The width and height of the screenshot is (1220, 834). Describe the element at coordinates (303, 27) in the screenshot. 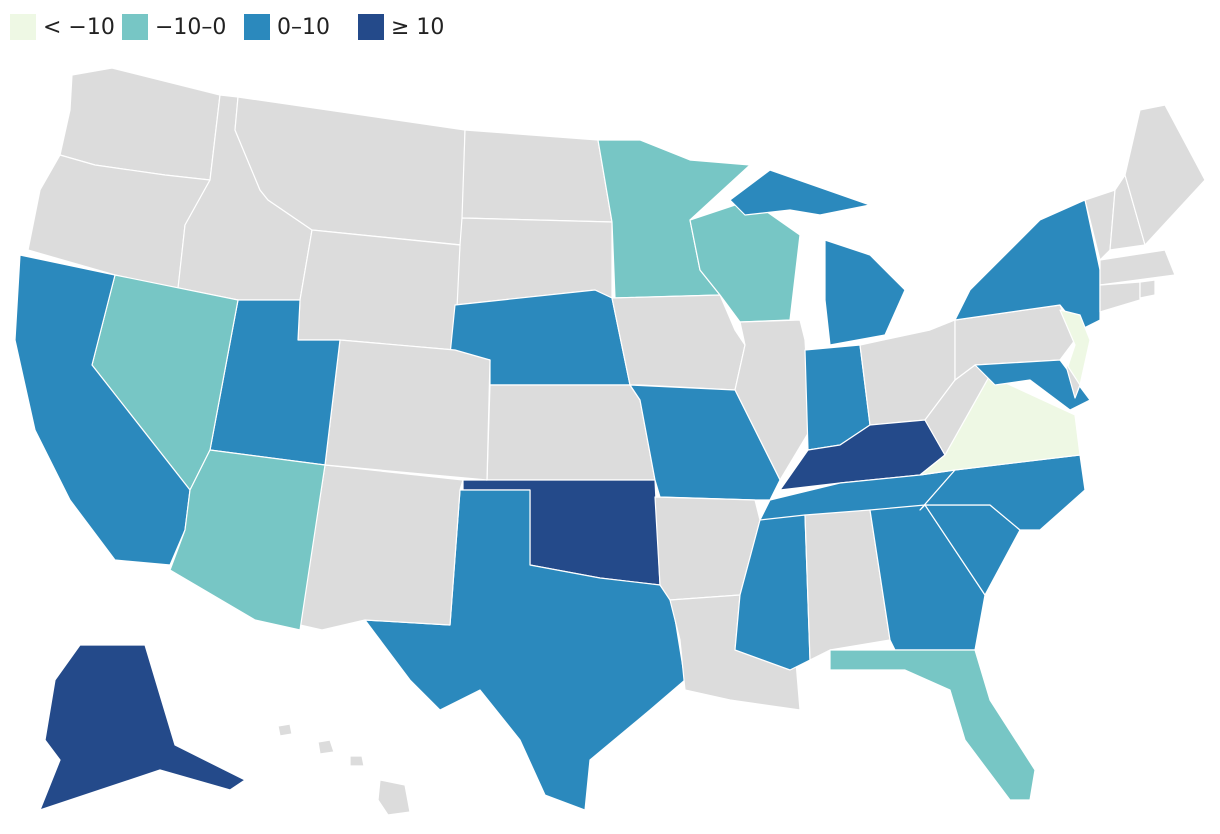

I see `legend-label: 0–10` at that location.